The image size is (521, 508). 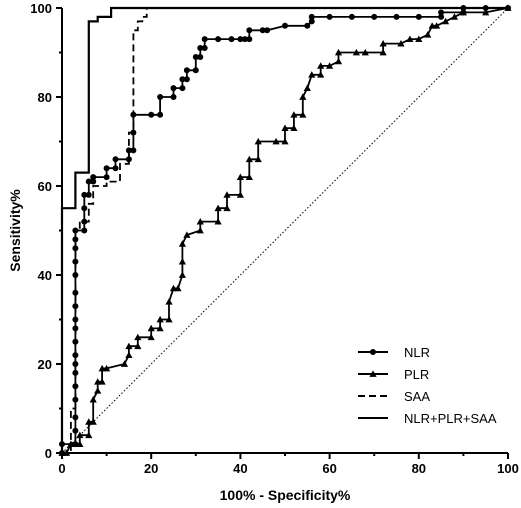 I want to click on x-tick-label: 100, so click(x=508, y=468).